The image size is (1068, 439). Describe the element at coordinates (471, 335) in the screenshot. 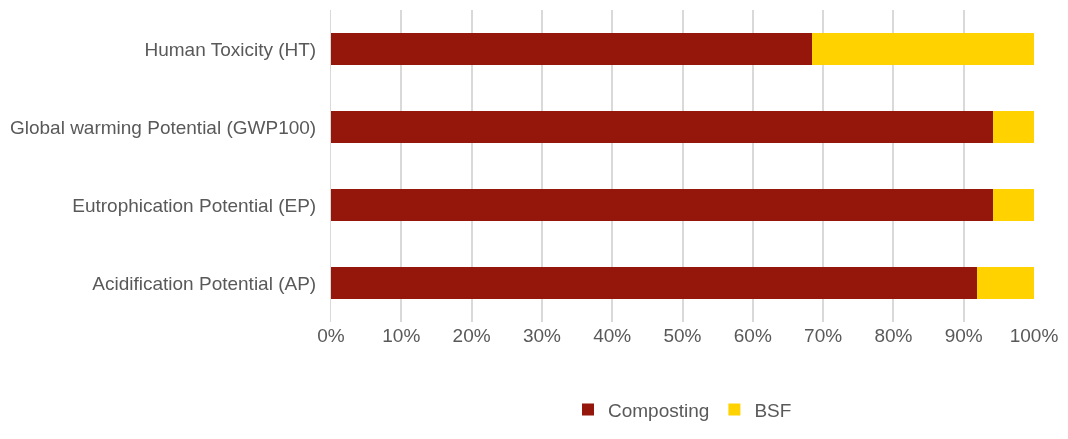

I see `x-tick-label: 20%` at that location.